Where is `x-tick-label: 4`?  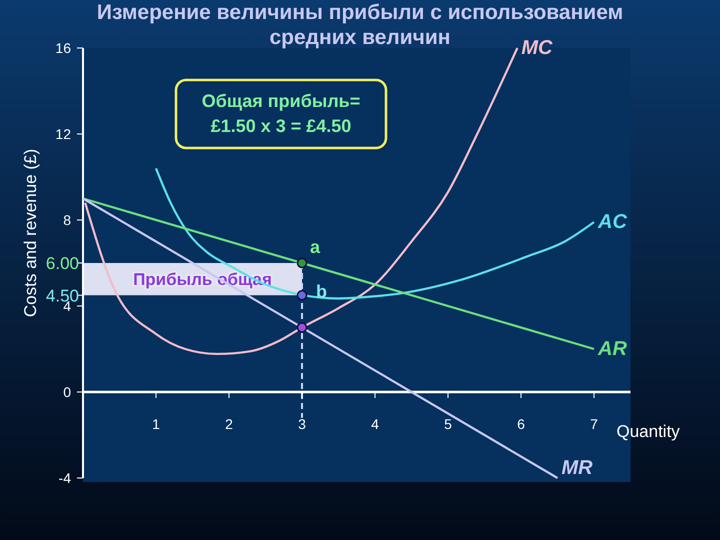
x-tick-label: 4 is located at coordinates (375, 424).